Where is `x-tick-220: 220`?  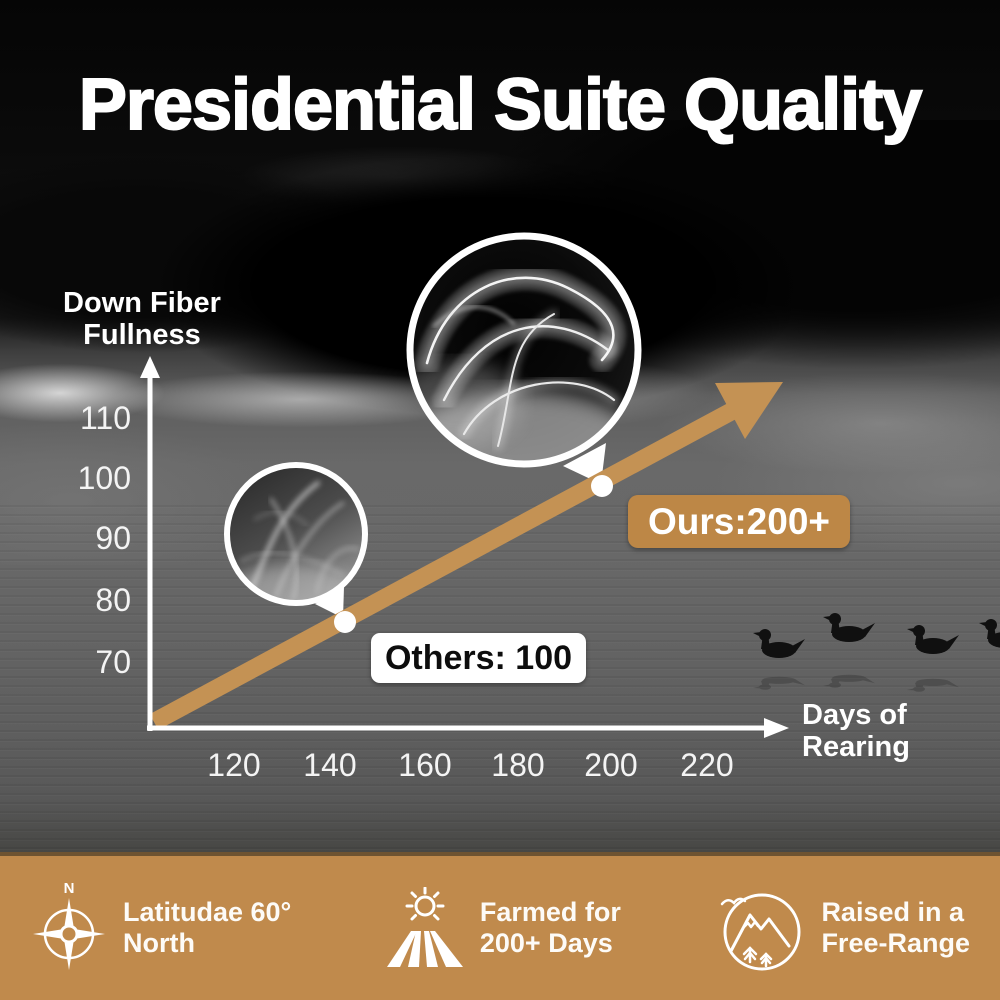 x-tick-220: 220 is located at coordinates (707, 765).